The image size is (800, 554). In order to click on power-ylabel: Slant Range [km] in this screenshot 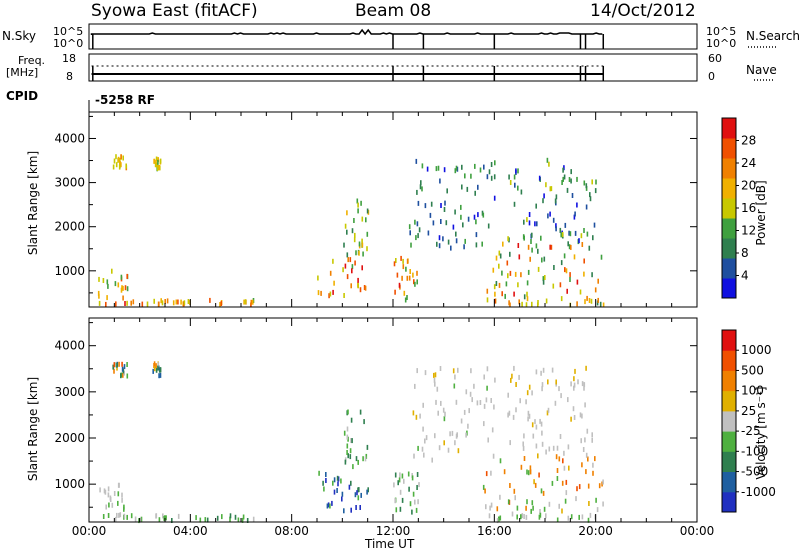, I will do `click(33, 203)`.